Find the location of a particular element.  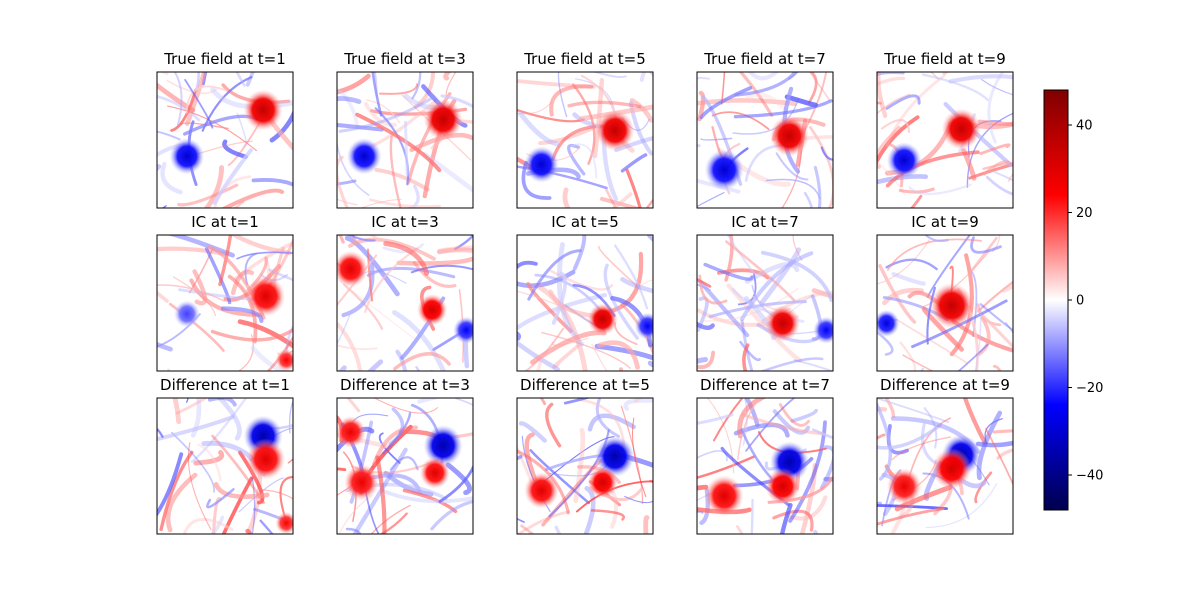

panel-title: True field at t=3 is located at coordinates (404, 59).